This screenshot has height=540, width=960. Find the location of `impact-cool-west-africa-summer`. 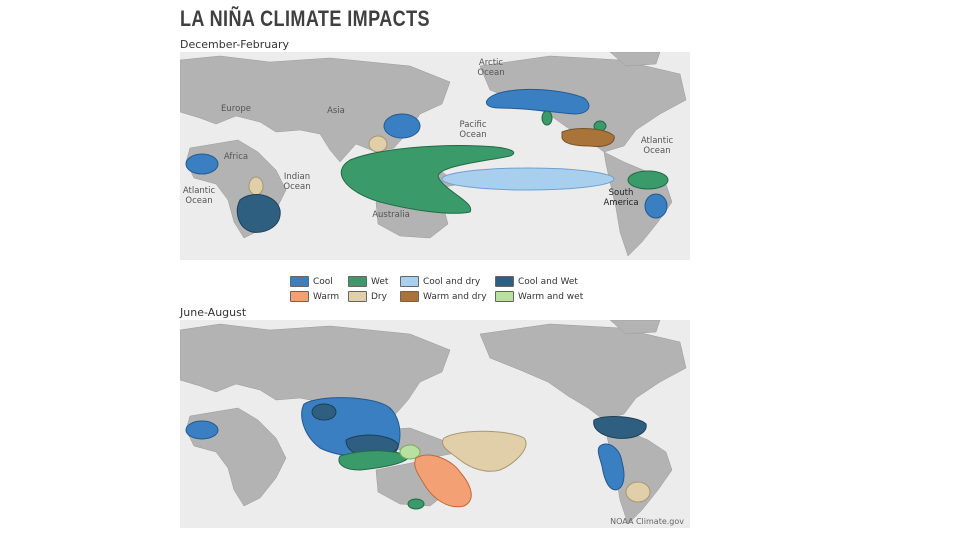

impact-cool-west-africa-summer is located at coordinates (202, 430).